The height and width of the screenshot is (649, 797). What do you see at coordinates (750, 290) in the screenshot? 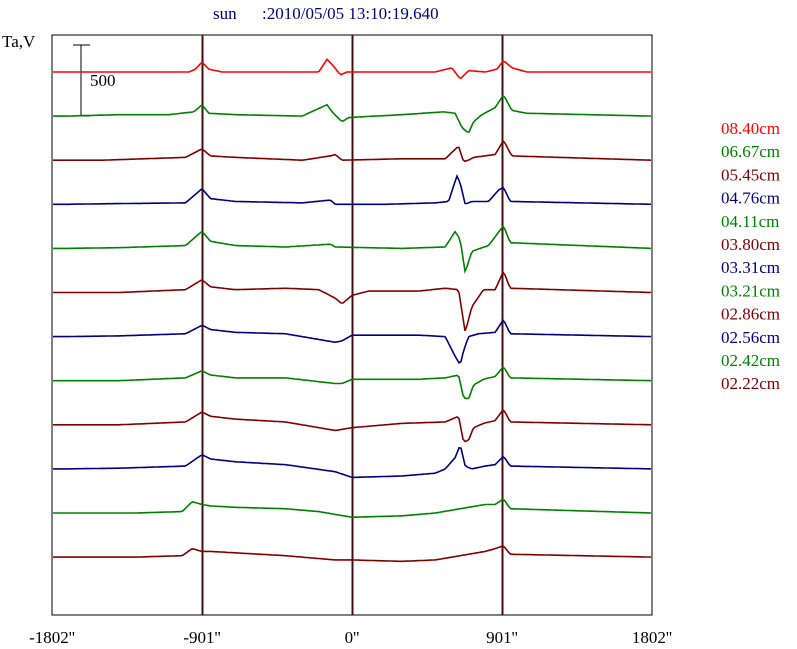
I see `legend-entry: 03.21cm` at bounding box center [750, 290].